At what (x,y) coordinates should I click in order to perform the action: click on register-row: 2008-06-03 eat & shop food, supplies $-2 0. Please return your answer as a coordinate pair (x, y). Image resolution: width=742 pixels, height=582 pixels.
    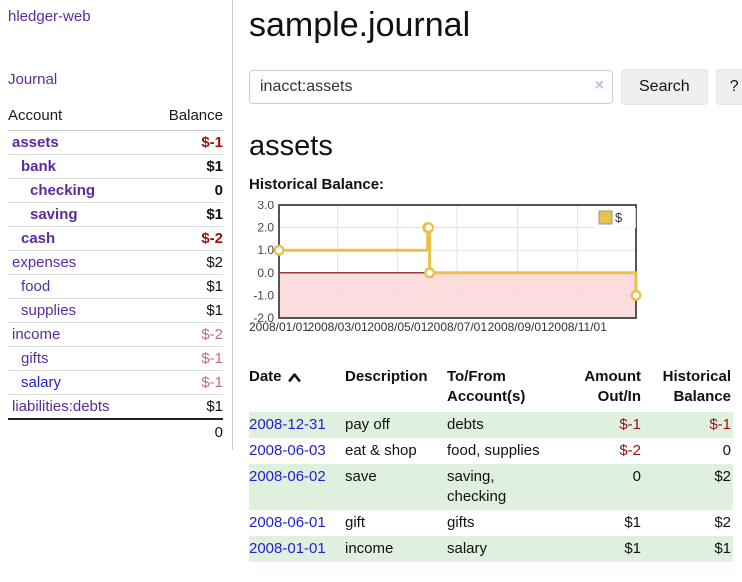
    Looking at the image, I should click on (491, 451).